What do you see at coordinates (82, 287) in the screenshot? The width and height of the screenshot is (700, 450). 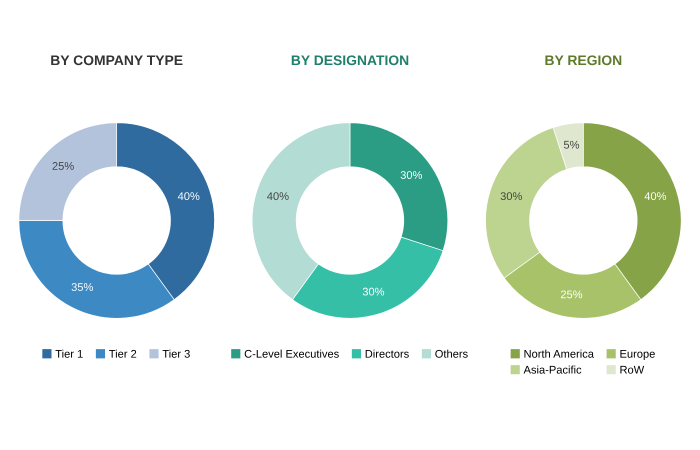 I see `data-label: 35%` at bounding box center [82, 287].